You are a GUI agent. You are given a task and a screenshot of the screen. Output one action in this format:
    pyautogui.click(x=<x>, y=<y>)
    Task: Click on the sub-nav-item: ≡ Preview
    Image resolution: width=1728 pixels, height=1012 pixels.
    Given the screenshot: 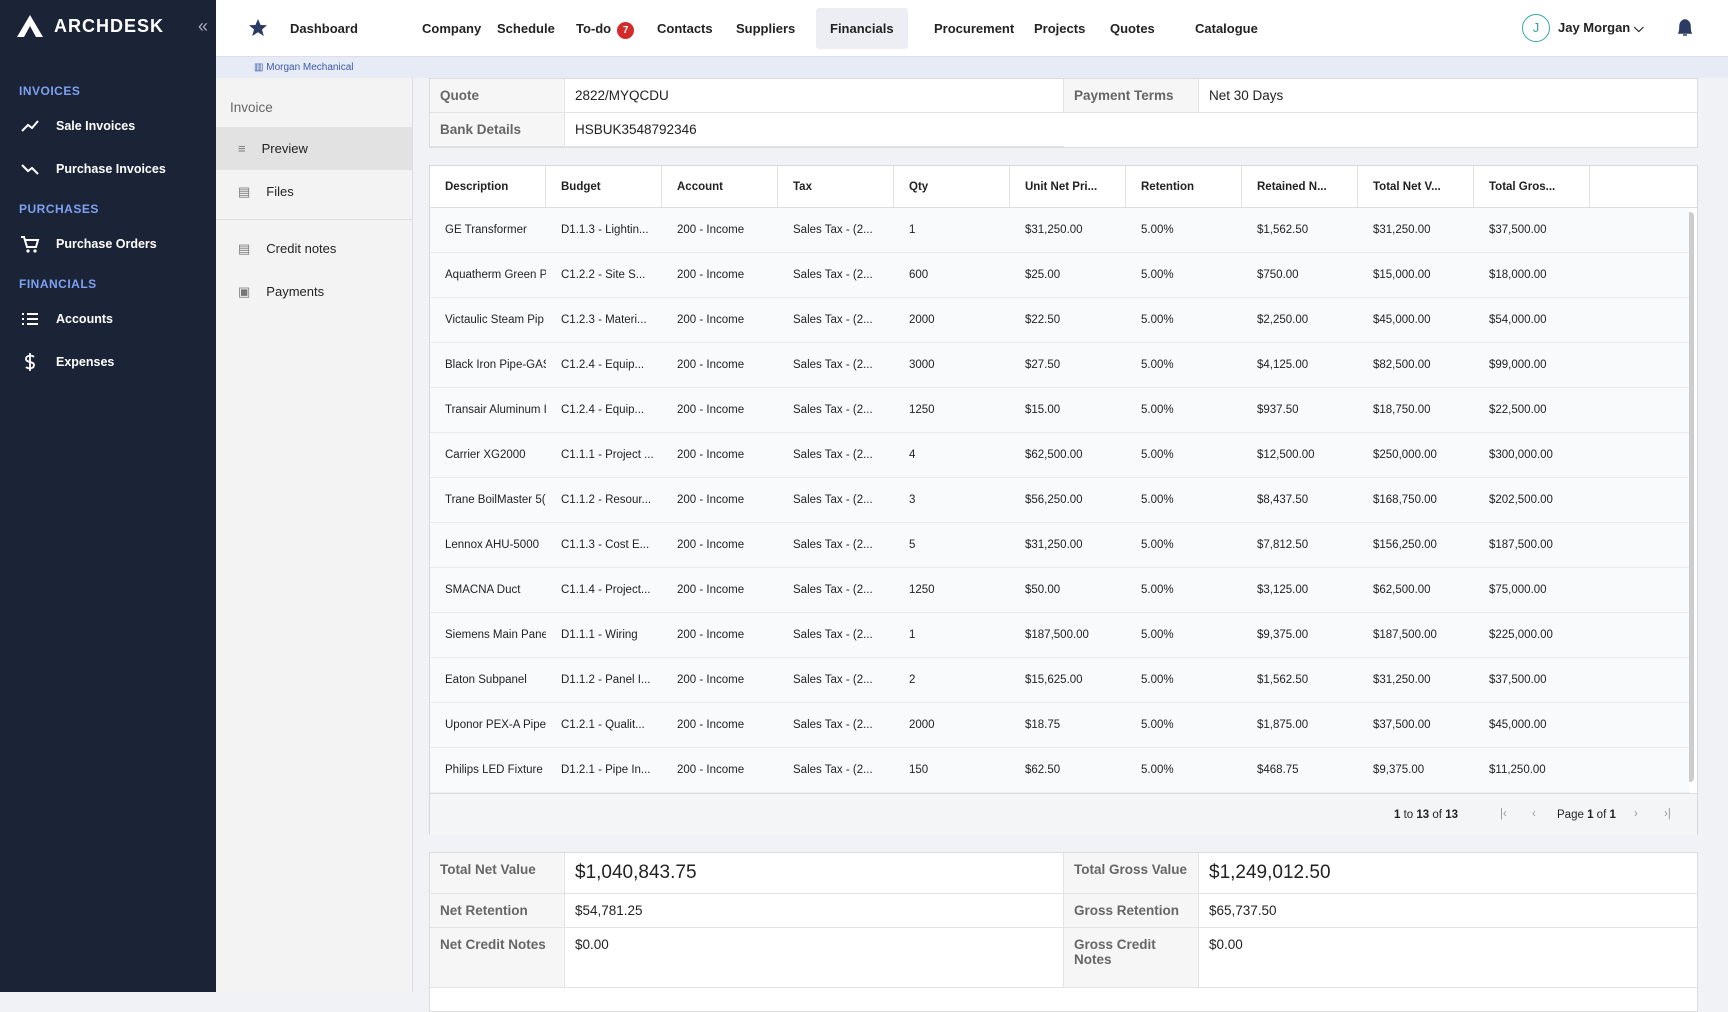 What is the action you would take?
    pyautogui.click(x=314, y=148)
    